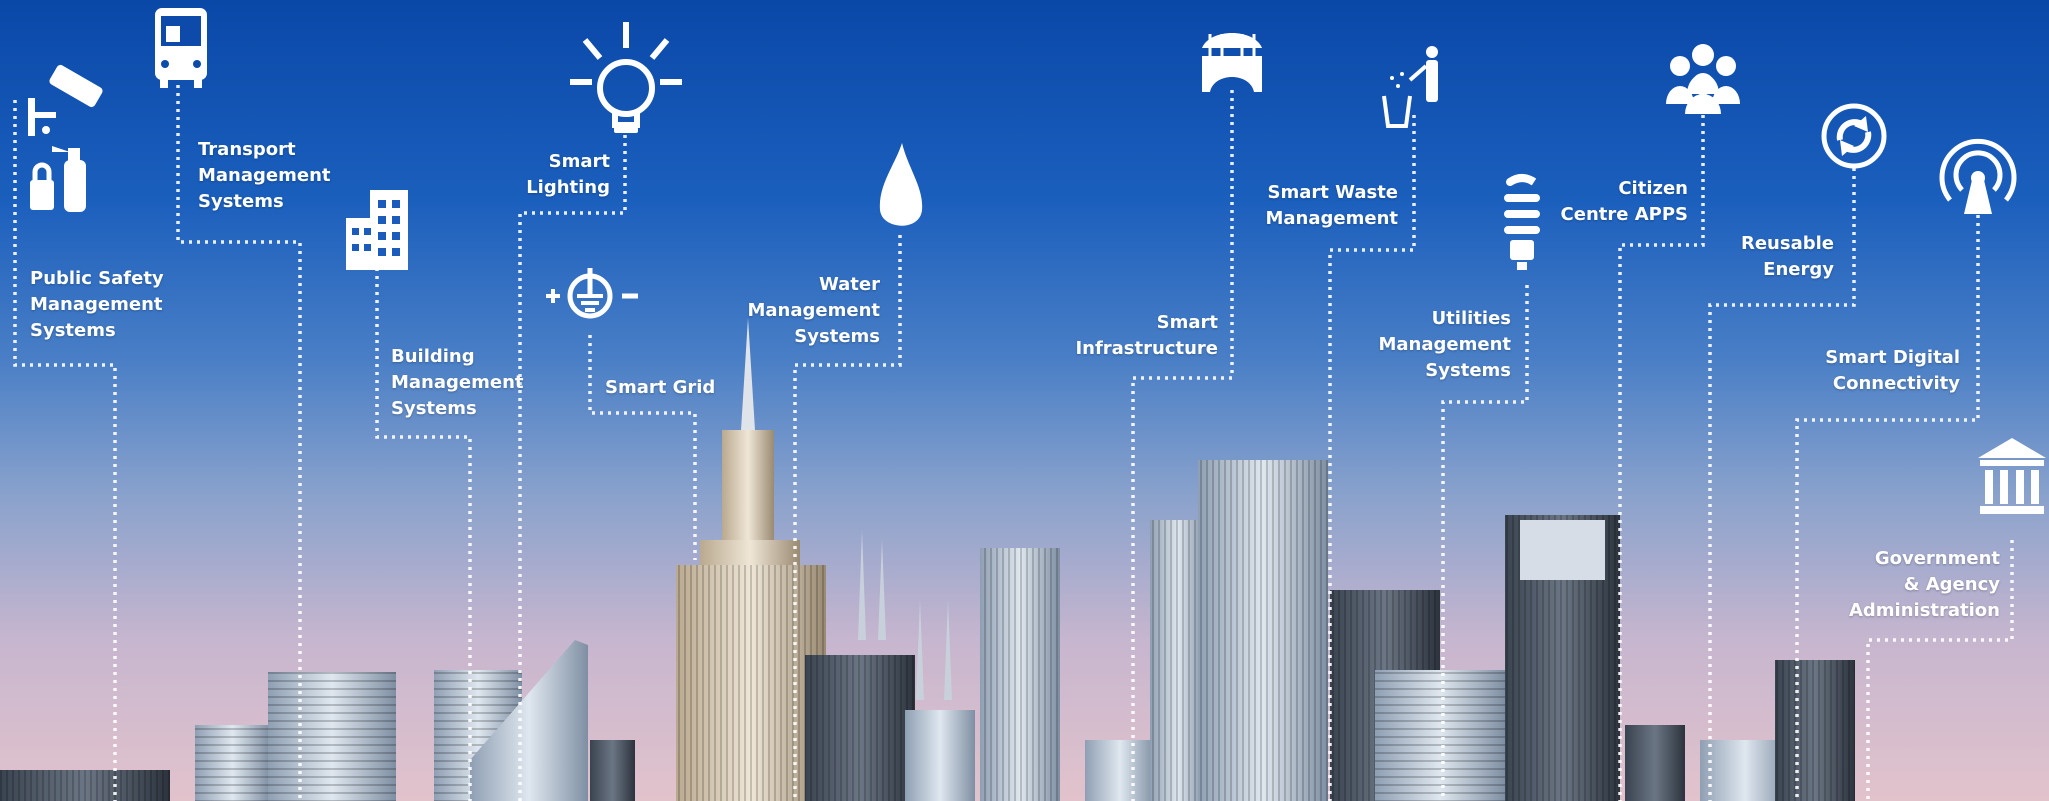 The image size is (2049, 801). I want to click on connector-digital, so click(1887, 508).